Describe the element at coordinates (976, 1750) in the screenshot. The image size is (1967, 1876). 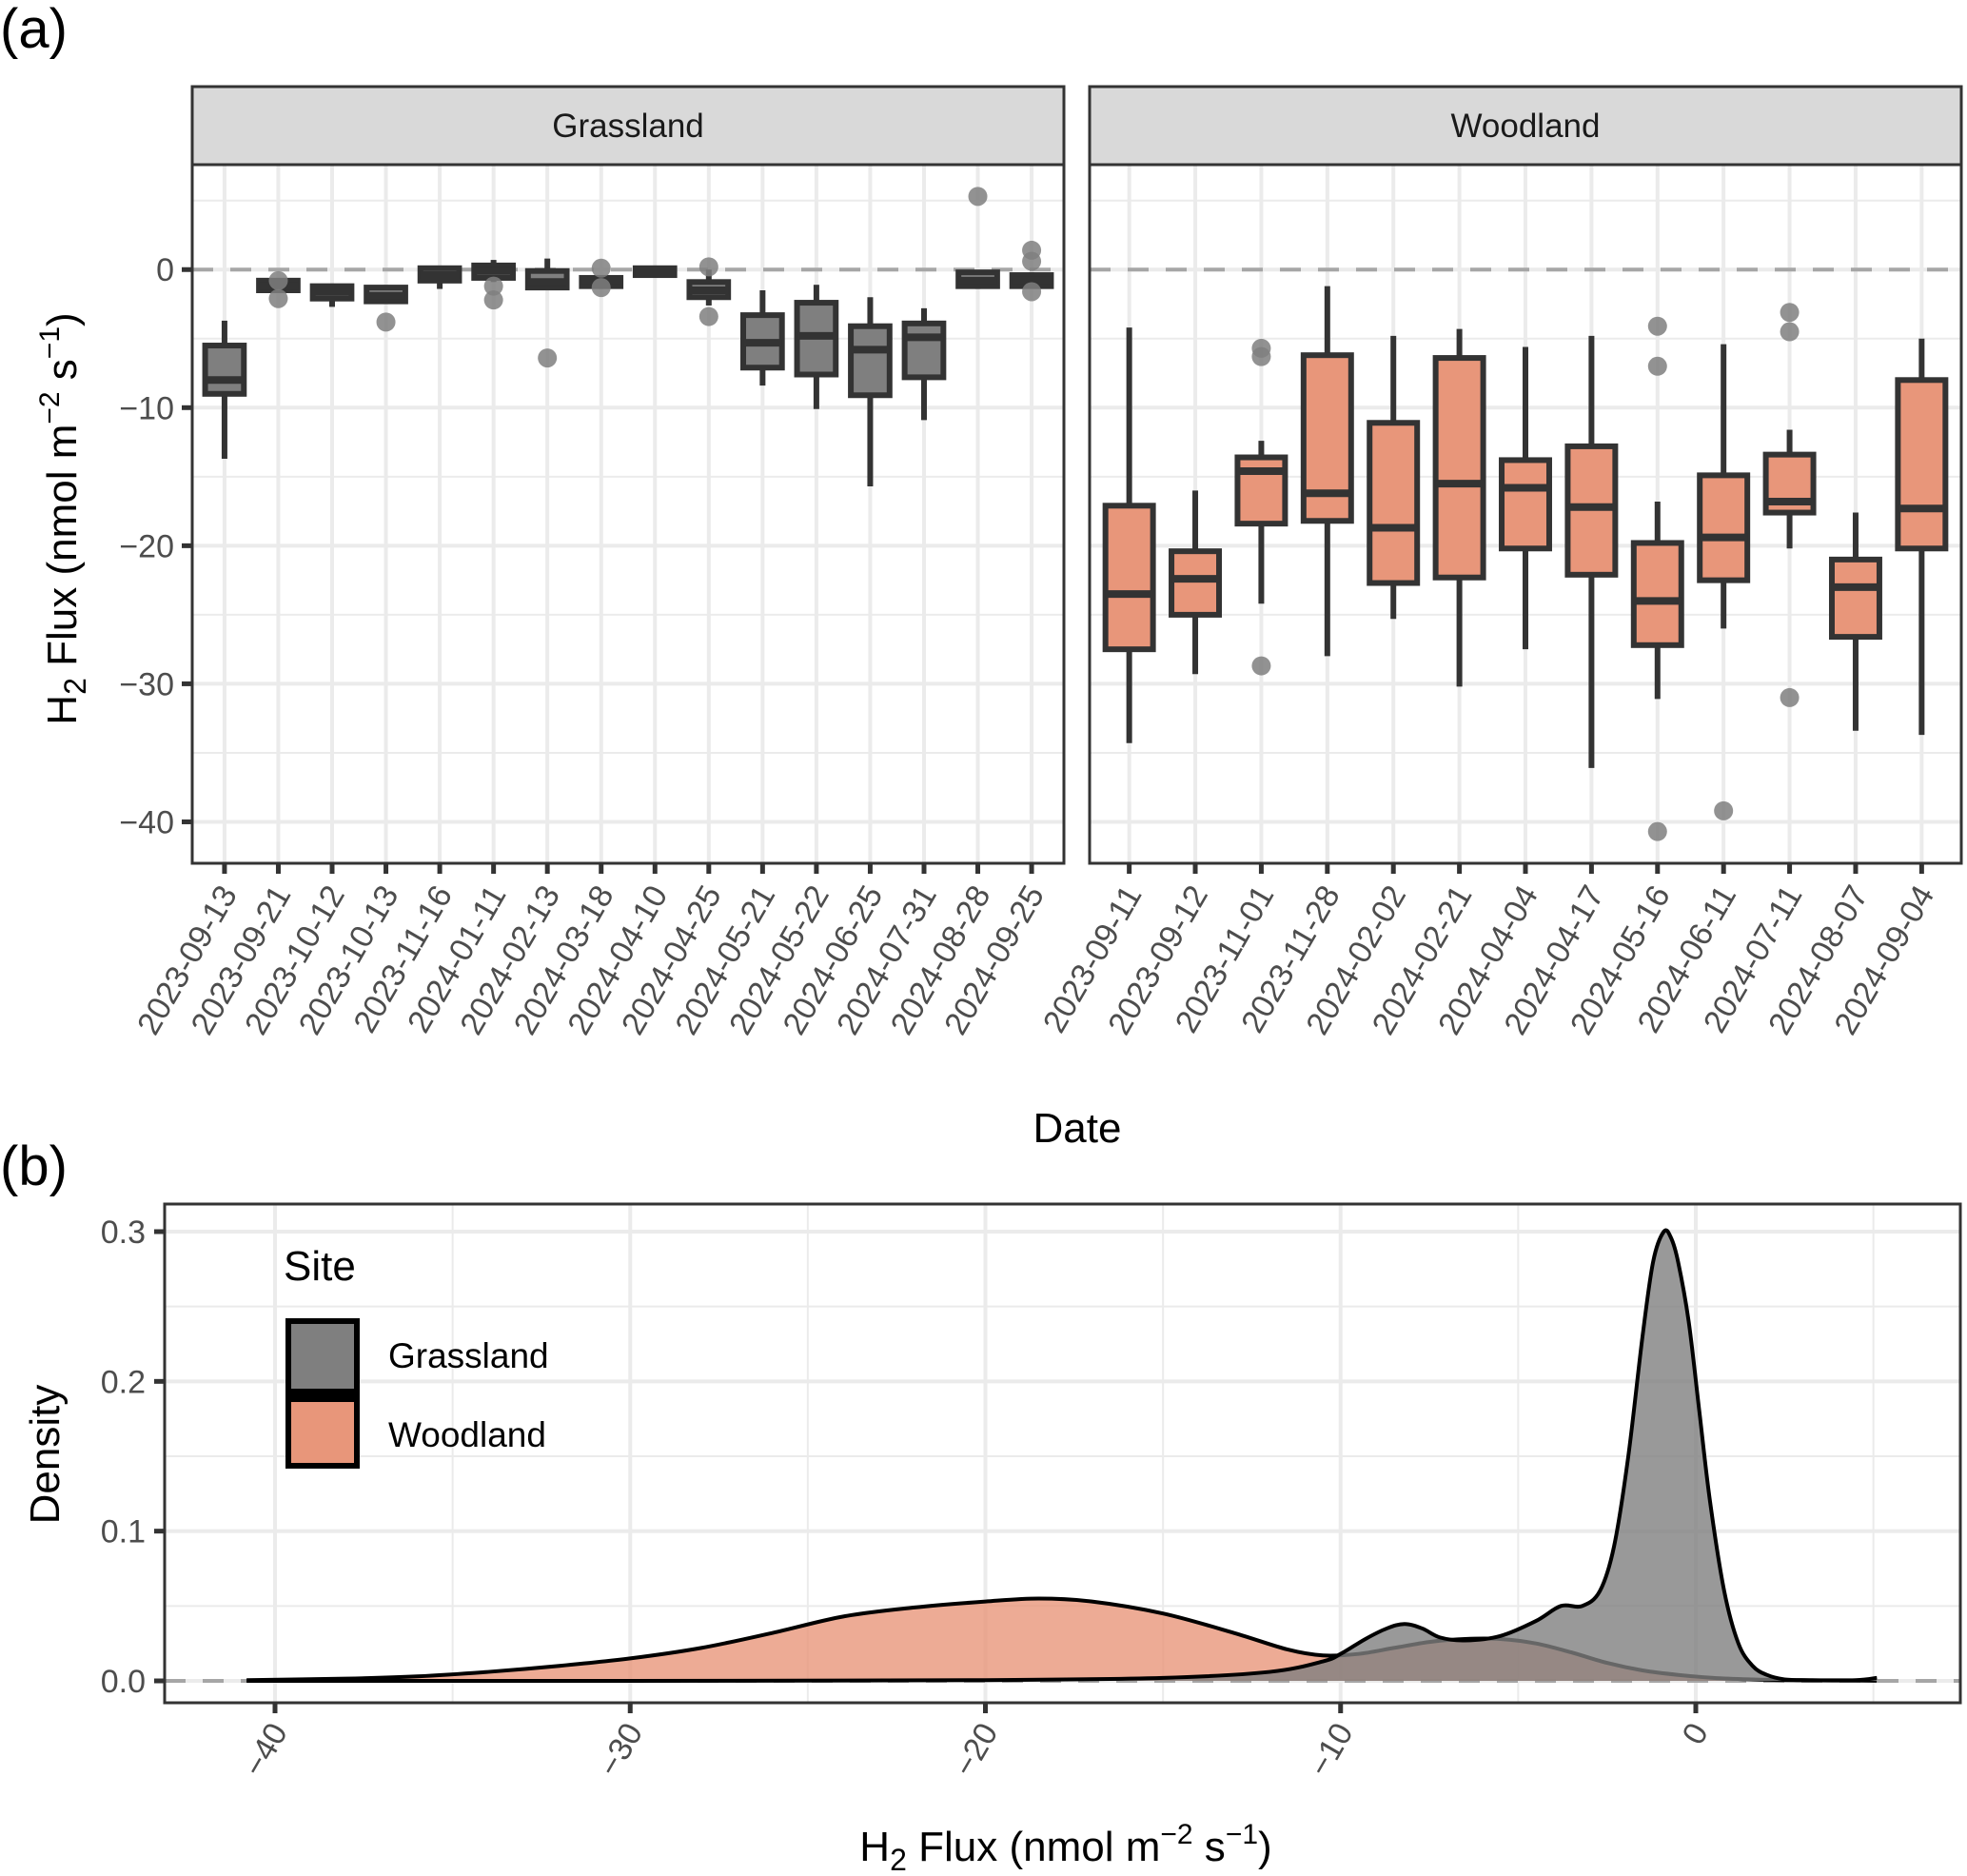
I see `x-tick-label: −20` at that location.